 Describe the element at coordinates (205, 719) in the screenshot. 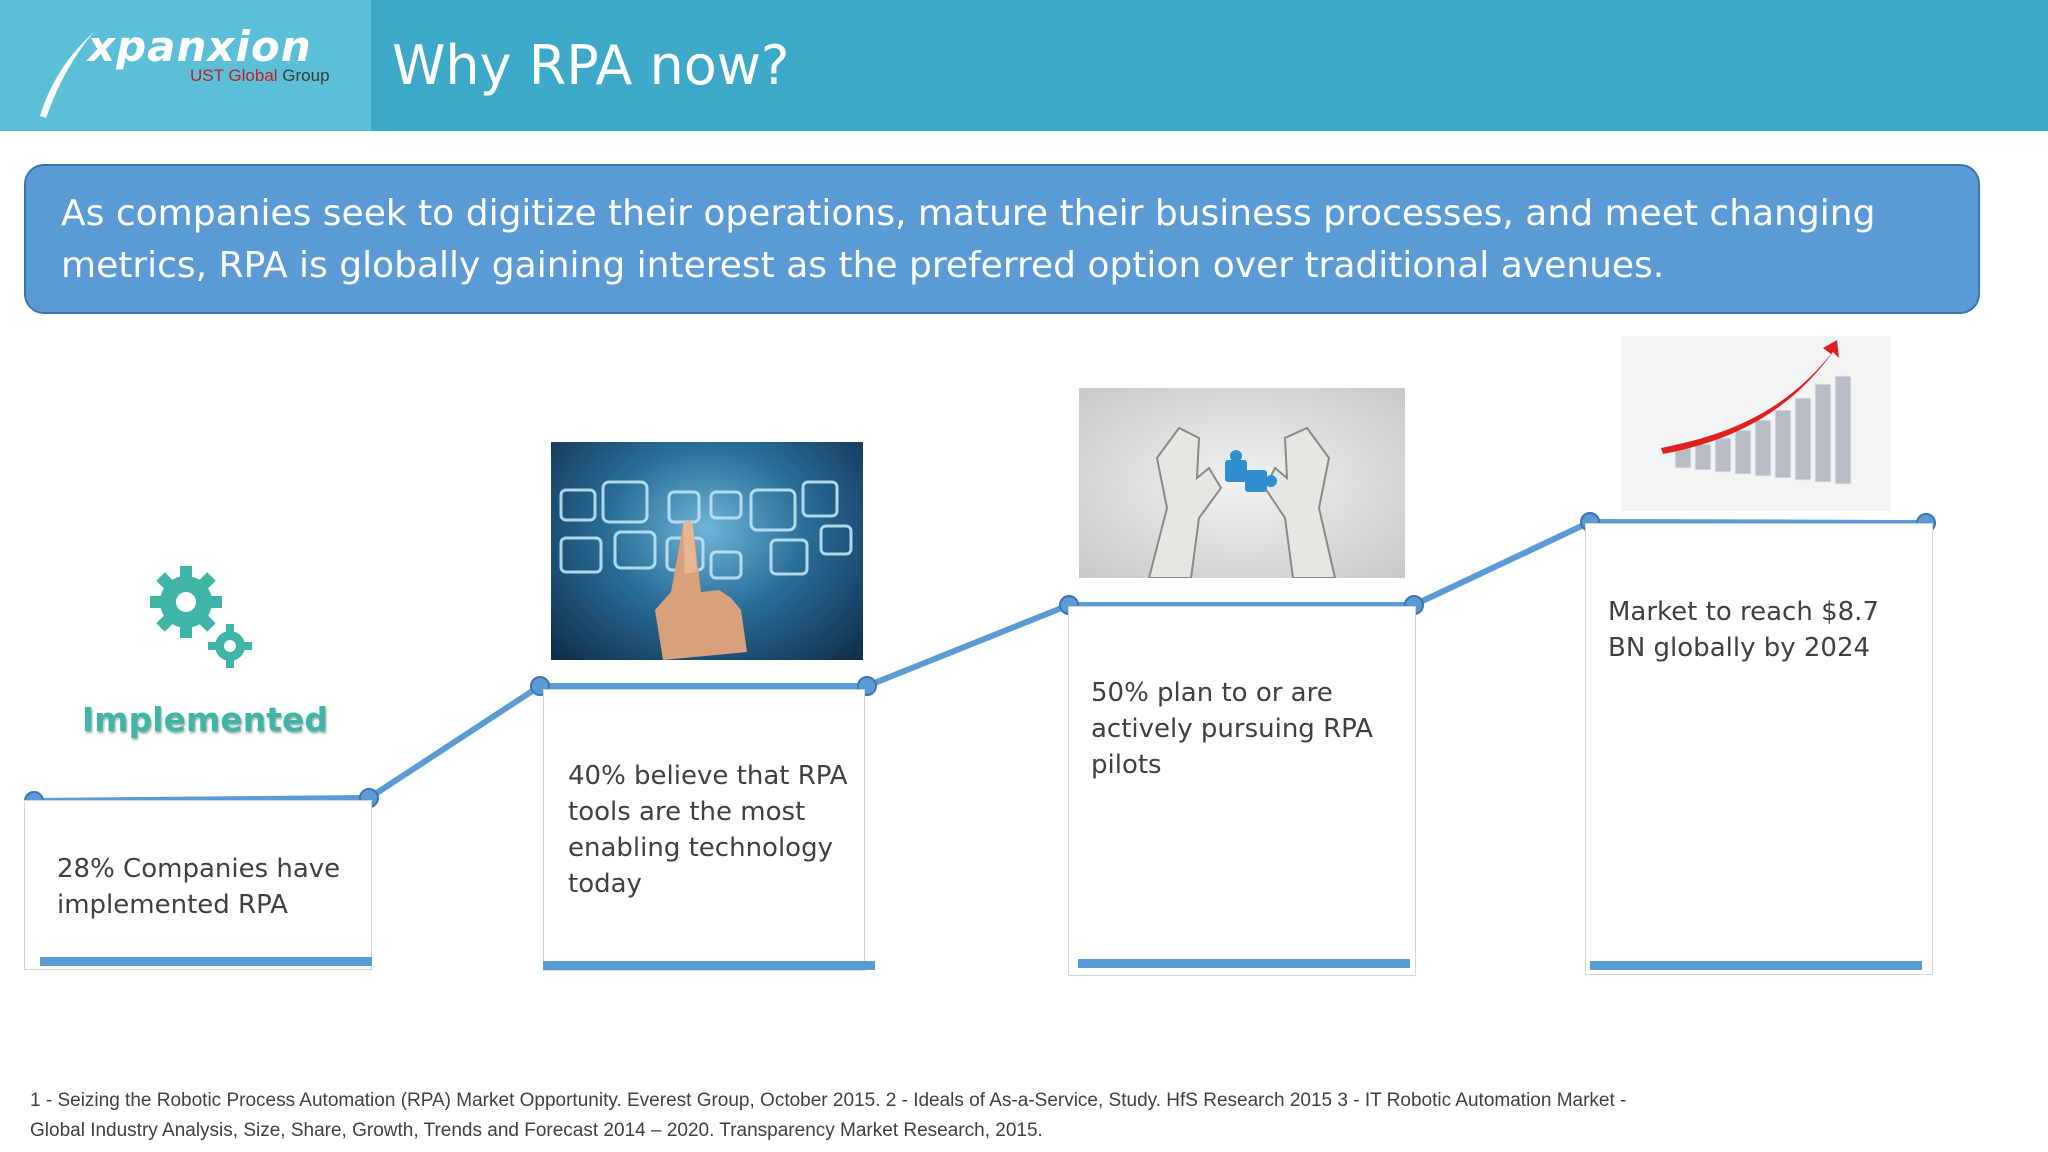

I see `implemented-label: Implemented` at that location.